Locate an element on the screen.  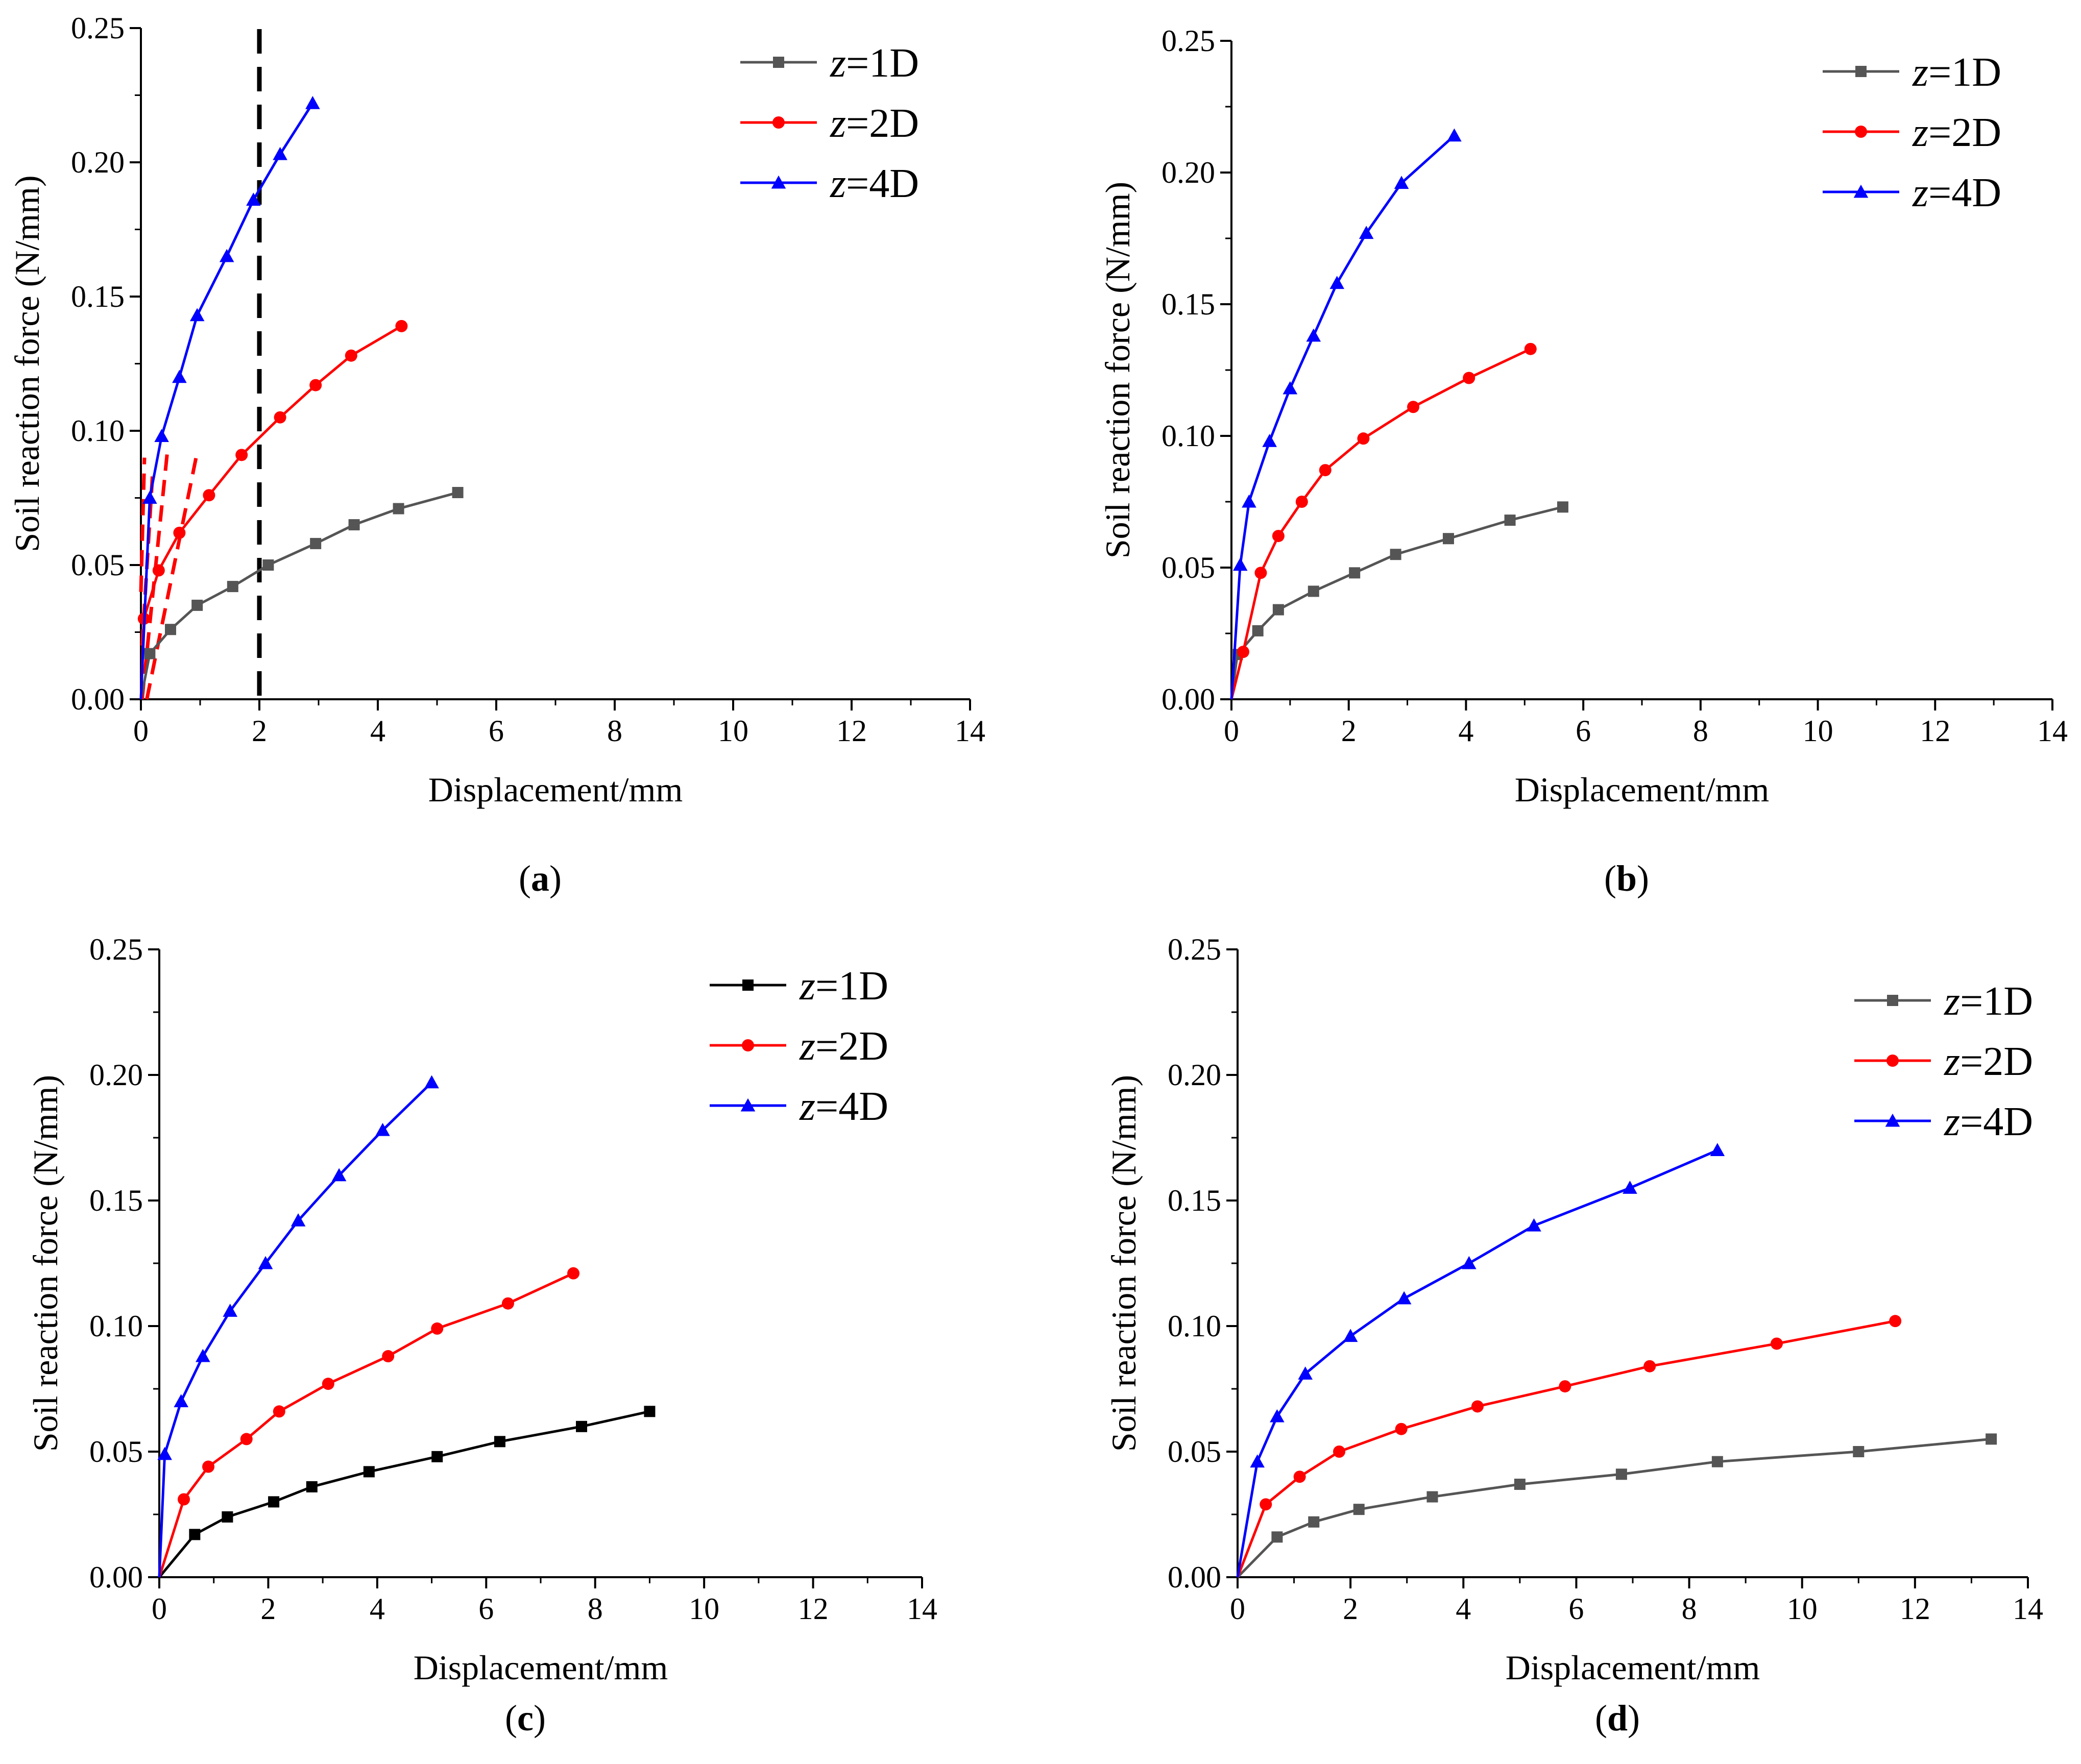
x-tick-label: 8 is located at coordinates (596, 1609).